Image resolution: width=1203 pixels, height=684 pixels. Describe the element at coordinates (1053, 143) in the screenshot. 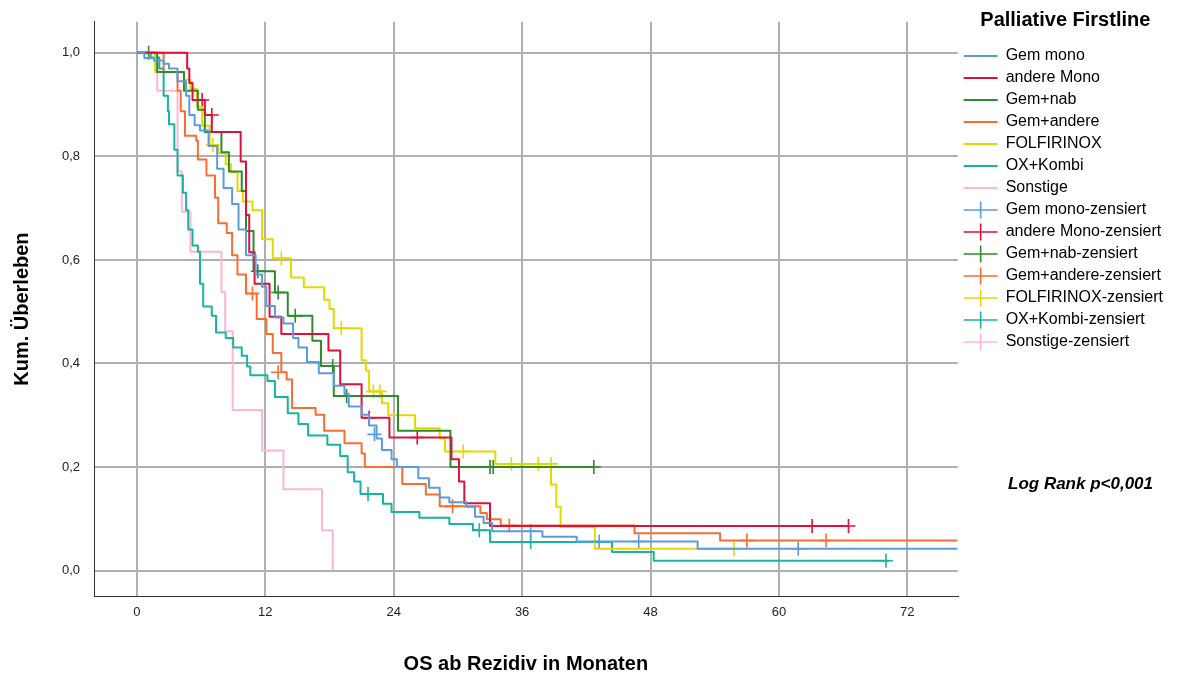

I see `legend-label: FOLFIRINOX` at that location.